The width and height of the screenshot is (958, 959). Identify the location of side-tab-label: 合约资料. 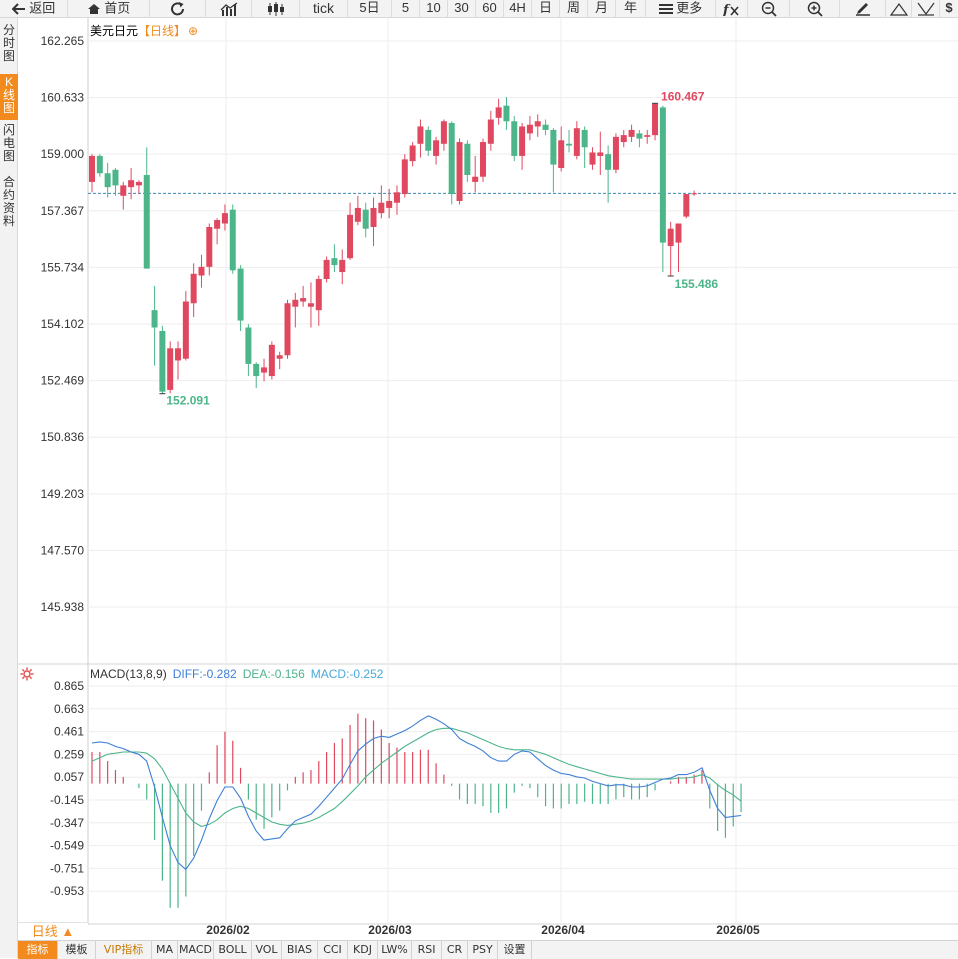
(9, 201).